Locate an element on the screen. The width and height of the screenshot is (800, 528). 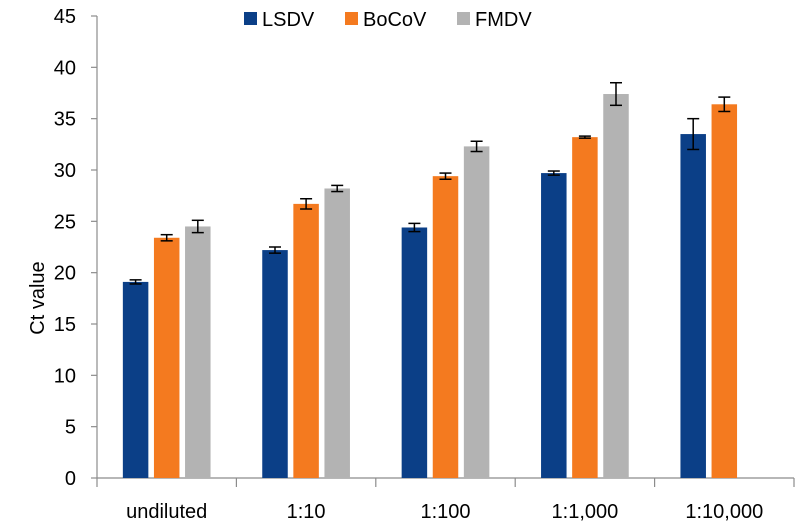
legend: LSDV BoCoV FMDV is located at coordinates (388, 20).